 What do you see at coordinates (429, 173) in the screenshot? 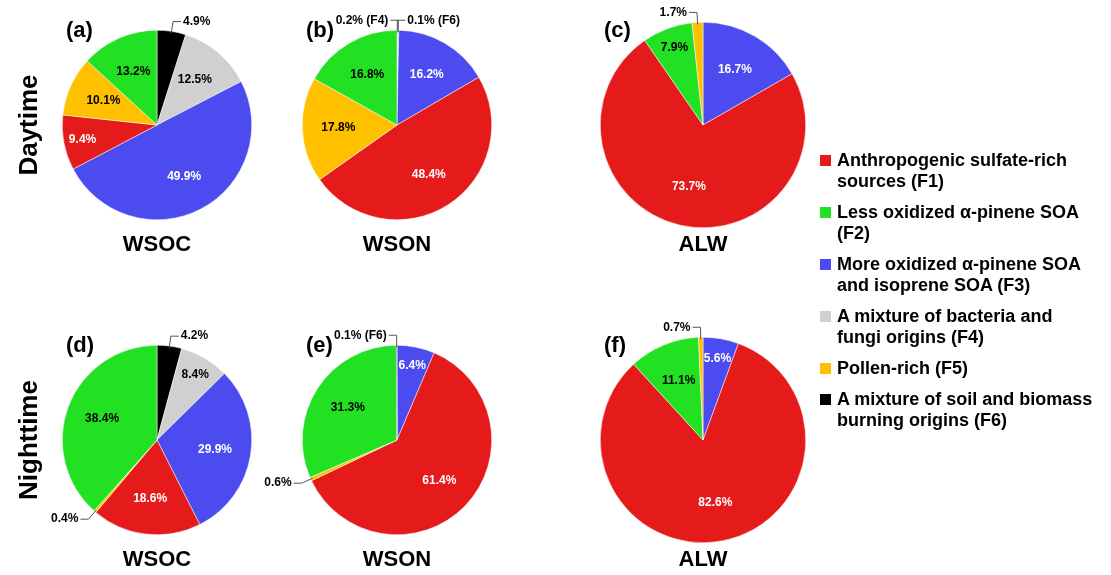
I see `data-label: 48.4%` at bounding box center [429, 173].